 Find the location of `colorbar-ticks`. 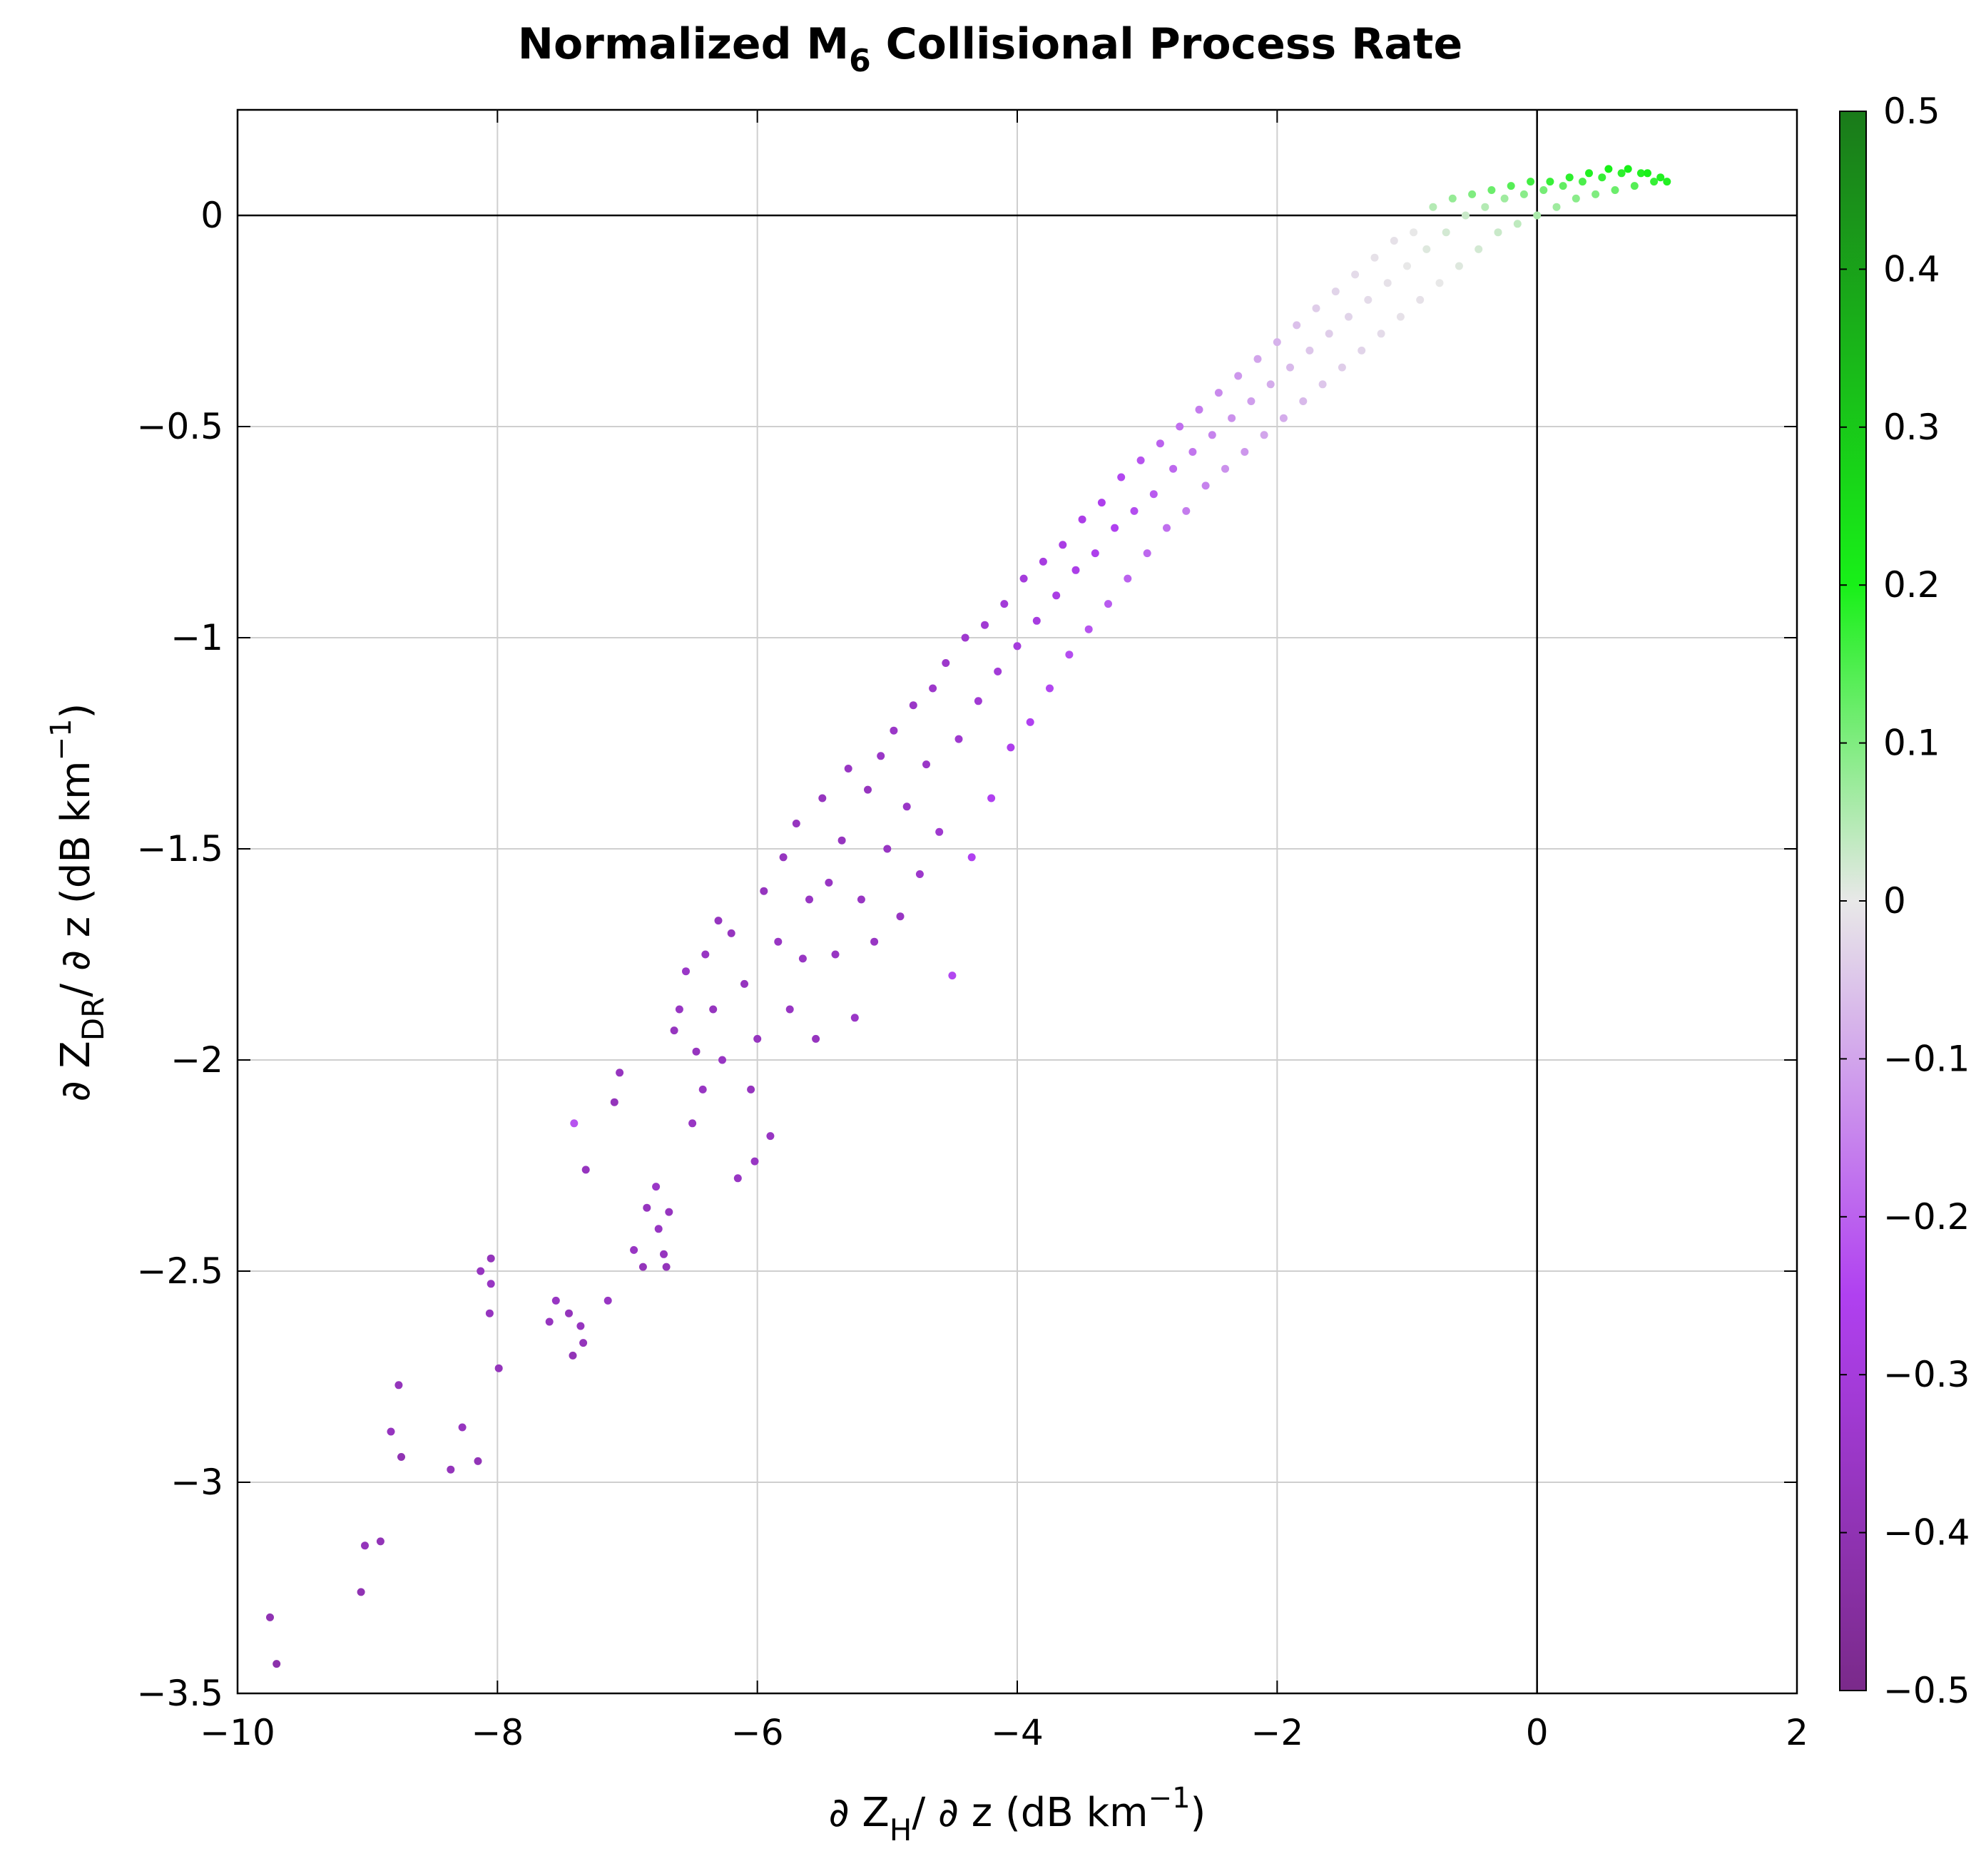

colorbar-ticks is located at coordinates (1853, 901).